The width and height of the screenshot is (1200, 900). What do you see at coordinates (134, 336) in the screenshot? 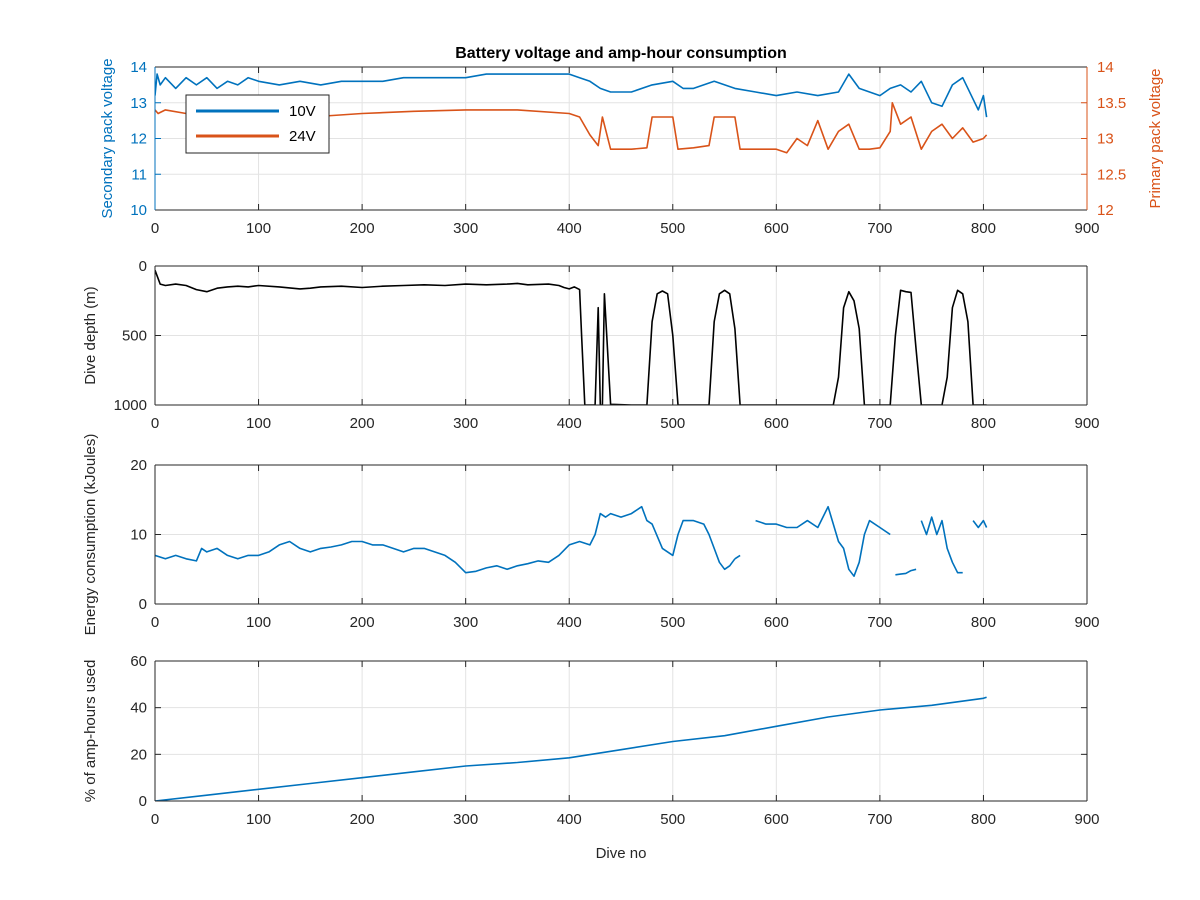
I see `y-tick-label: 500` at bounding box center [134, 336].